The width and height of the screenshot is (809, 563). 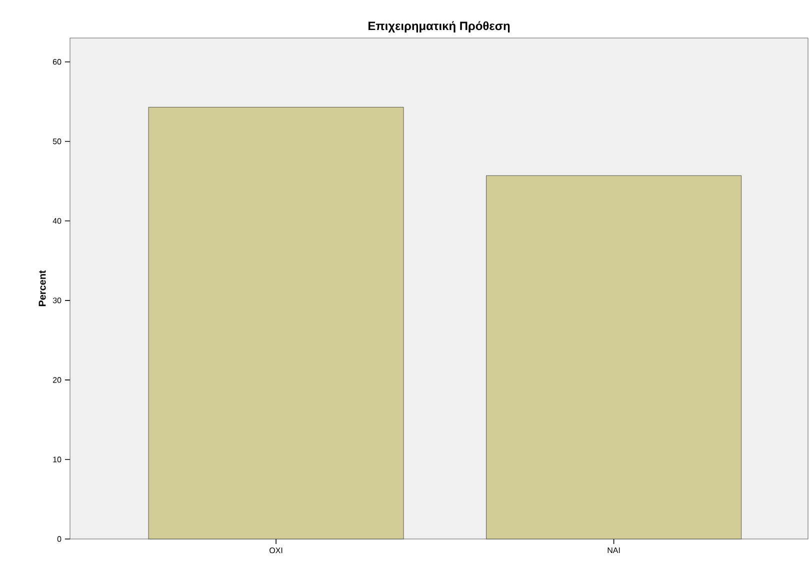 I want to click on y-axis-title: Percent, so click(x=42, y=288).